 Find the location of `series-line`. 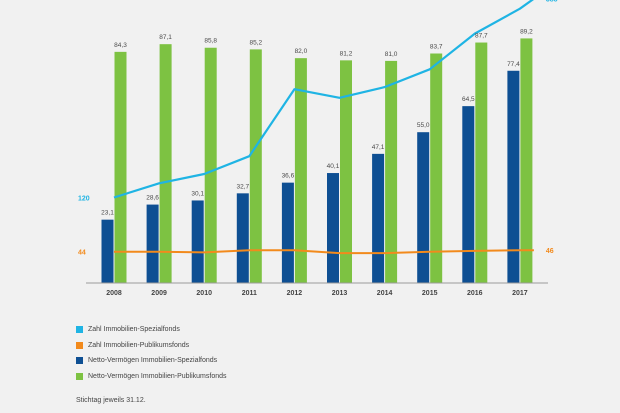

series-line is located at coordinates (324, 252).